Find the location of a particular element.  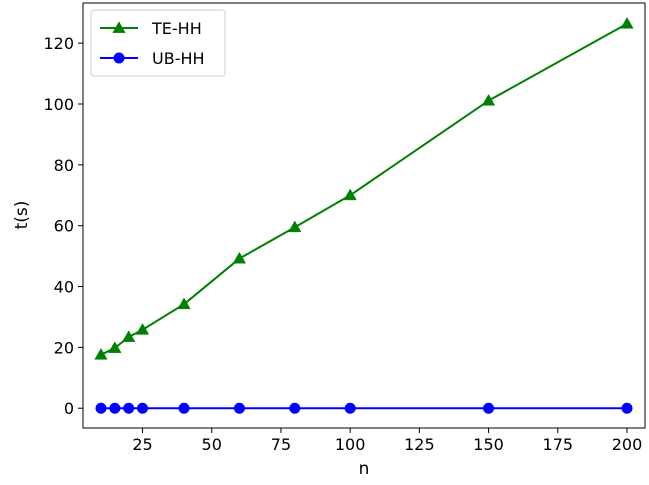

series-ub-hh is located at coordinates (364, 408).